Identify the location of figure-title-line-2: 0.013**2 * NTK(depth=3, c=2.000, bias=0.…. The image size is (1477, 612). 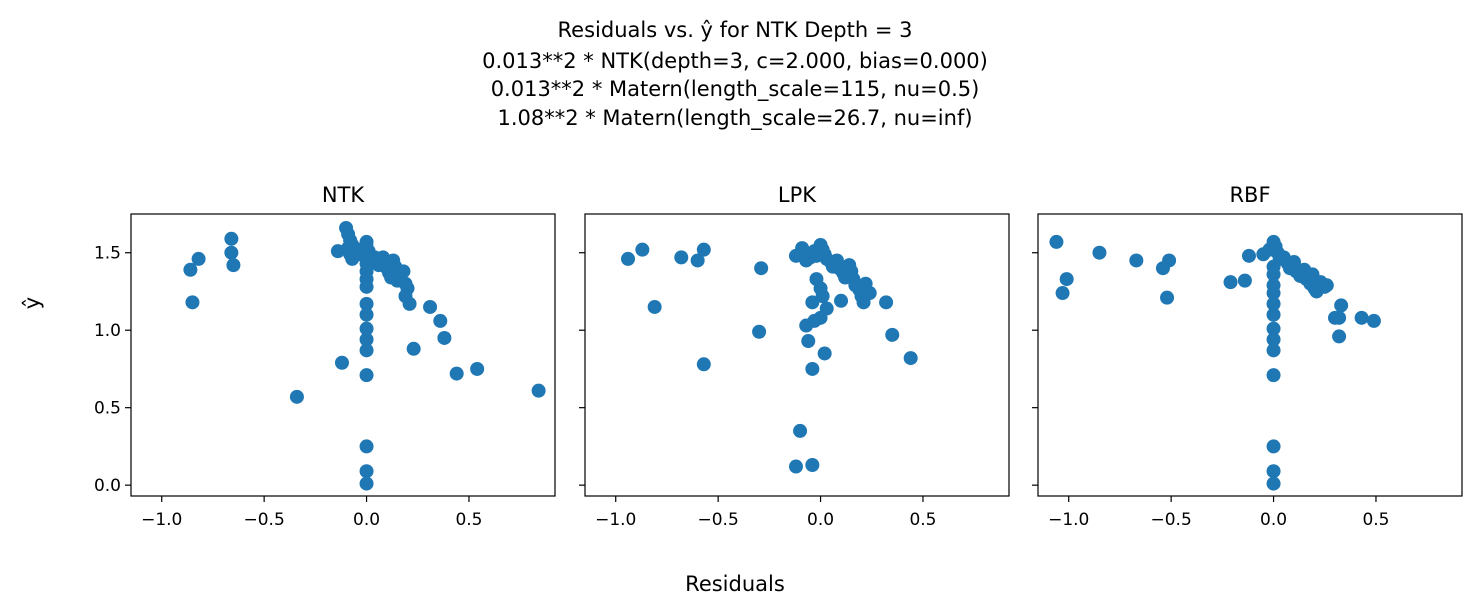
(735, 61).